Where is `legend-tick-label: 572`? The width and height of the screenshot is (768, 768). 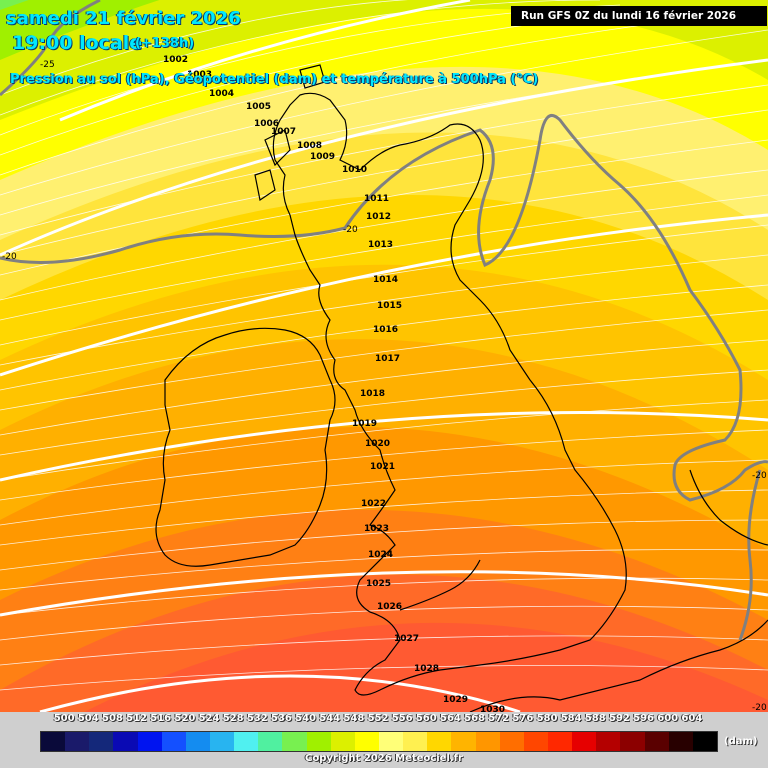 legend-tick-label: 572 is located at coordinates (499, 718).